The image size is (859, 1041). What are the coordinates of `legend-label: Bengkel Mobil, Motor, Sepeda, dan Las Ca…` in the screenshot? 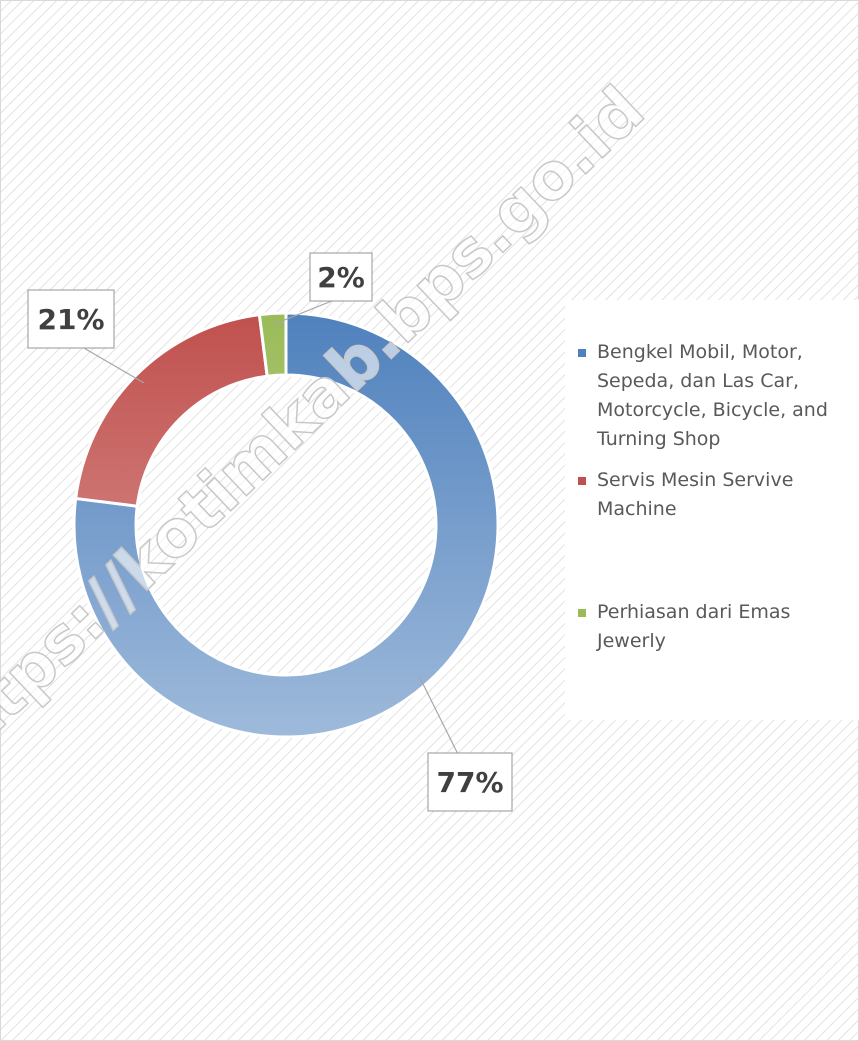 It's located at (712, 395).